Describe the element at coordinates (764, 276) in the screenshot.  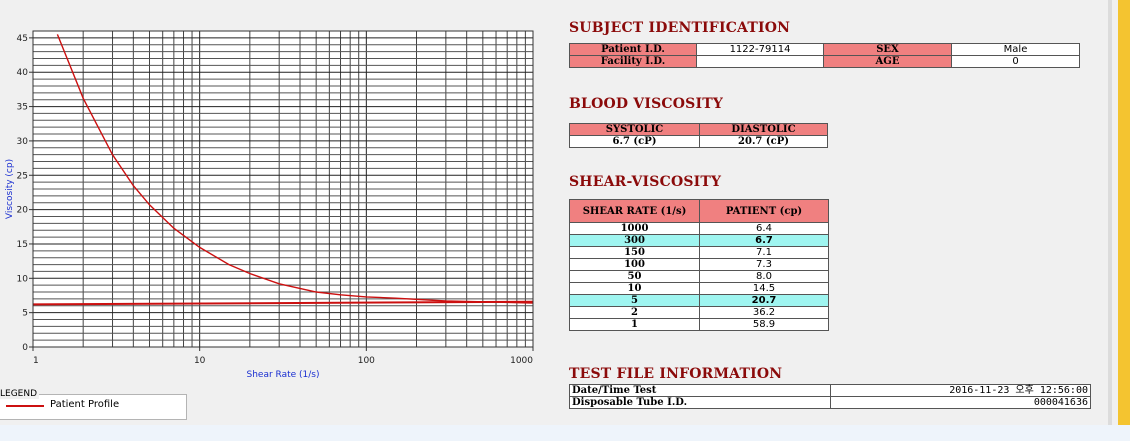
I see `patient-cp-cell: 8.0` at that location.